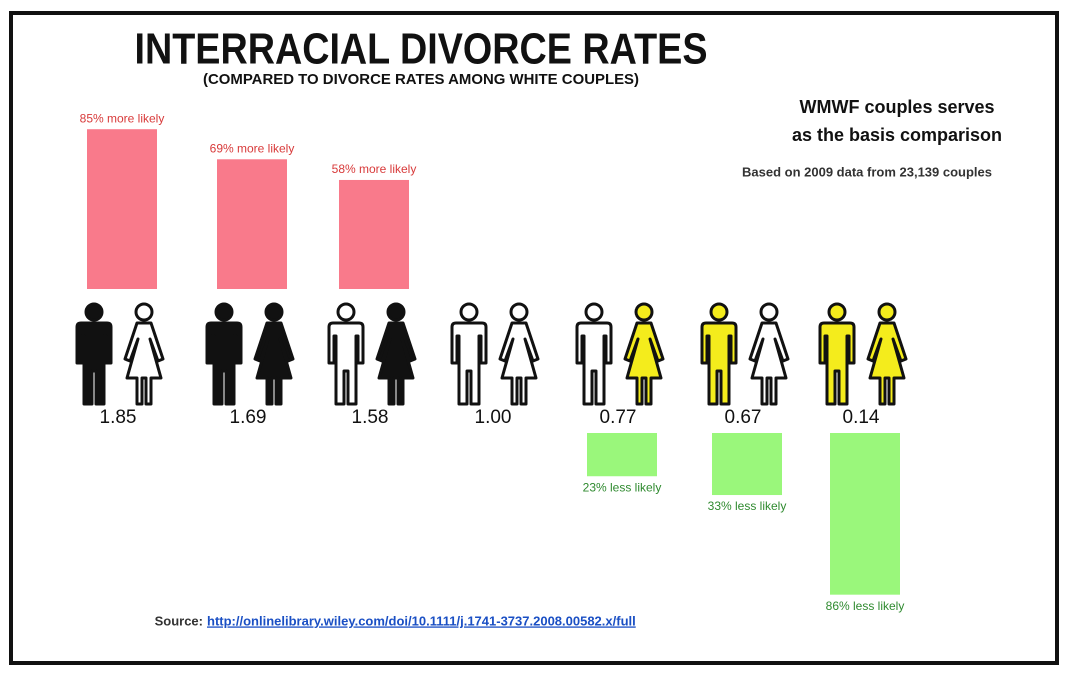  I want to click on bar-label: 23% less likely, so click(622, 487).